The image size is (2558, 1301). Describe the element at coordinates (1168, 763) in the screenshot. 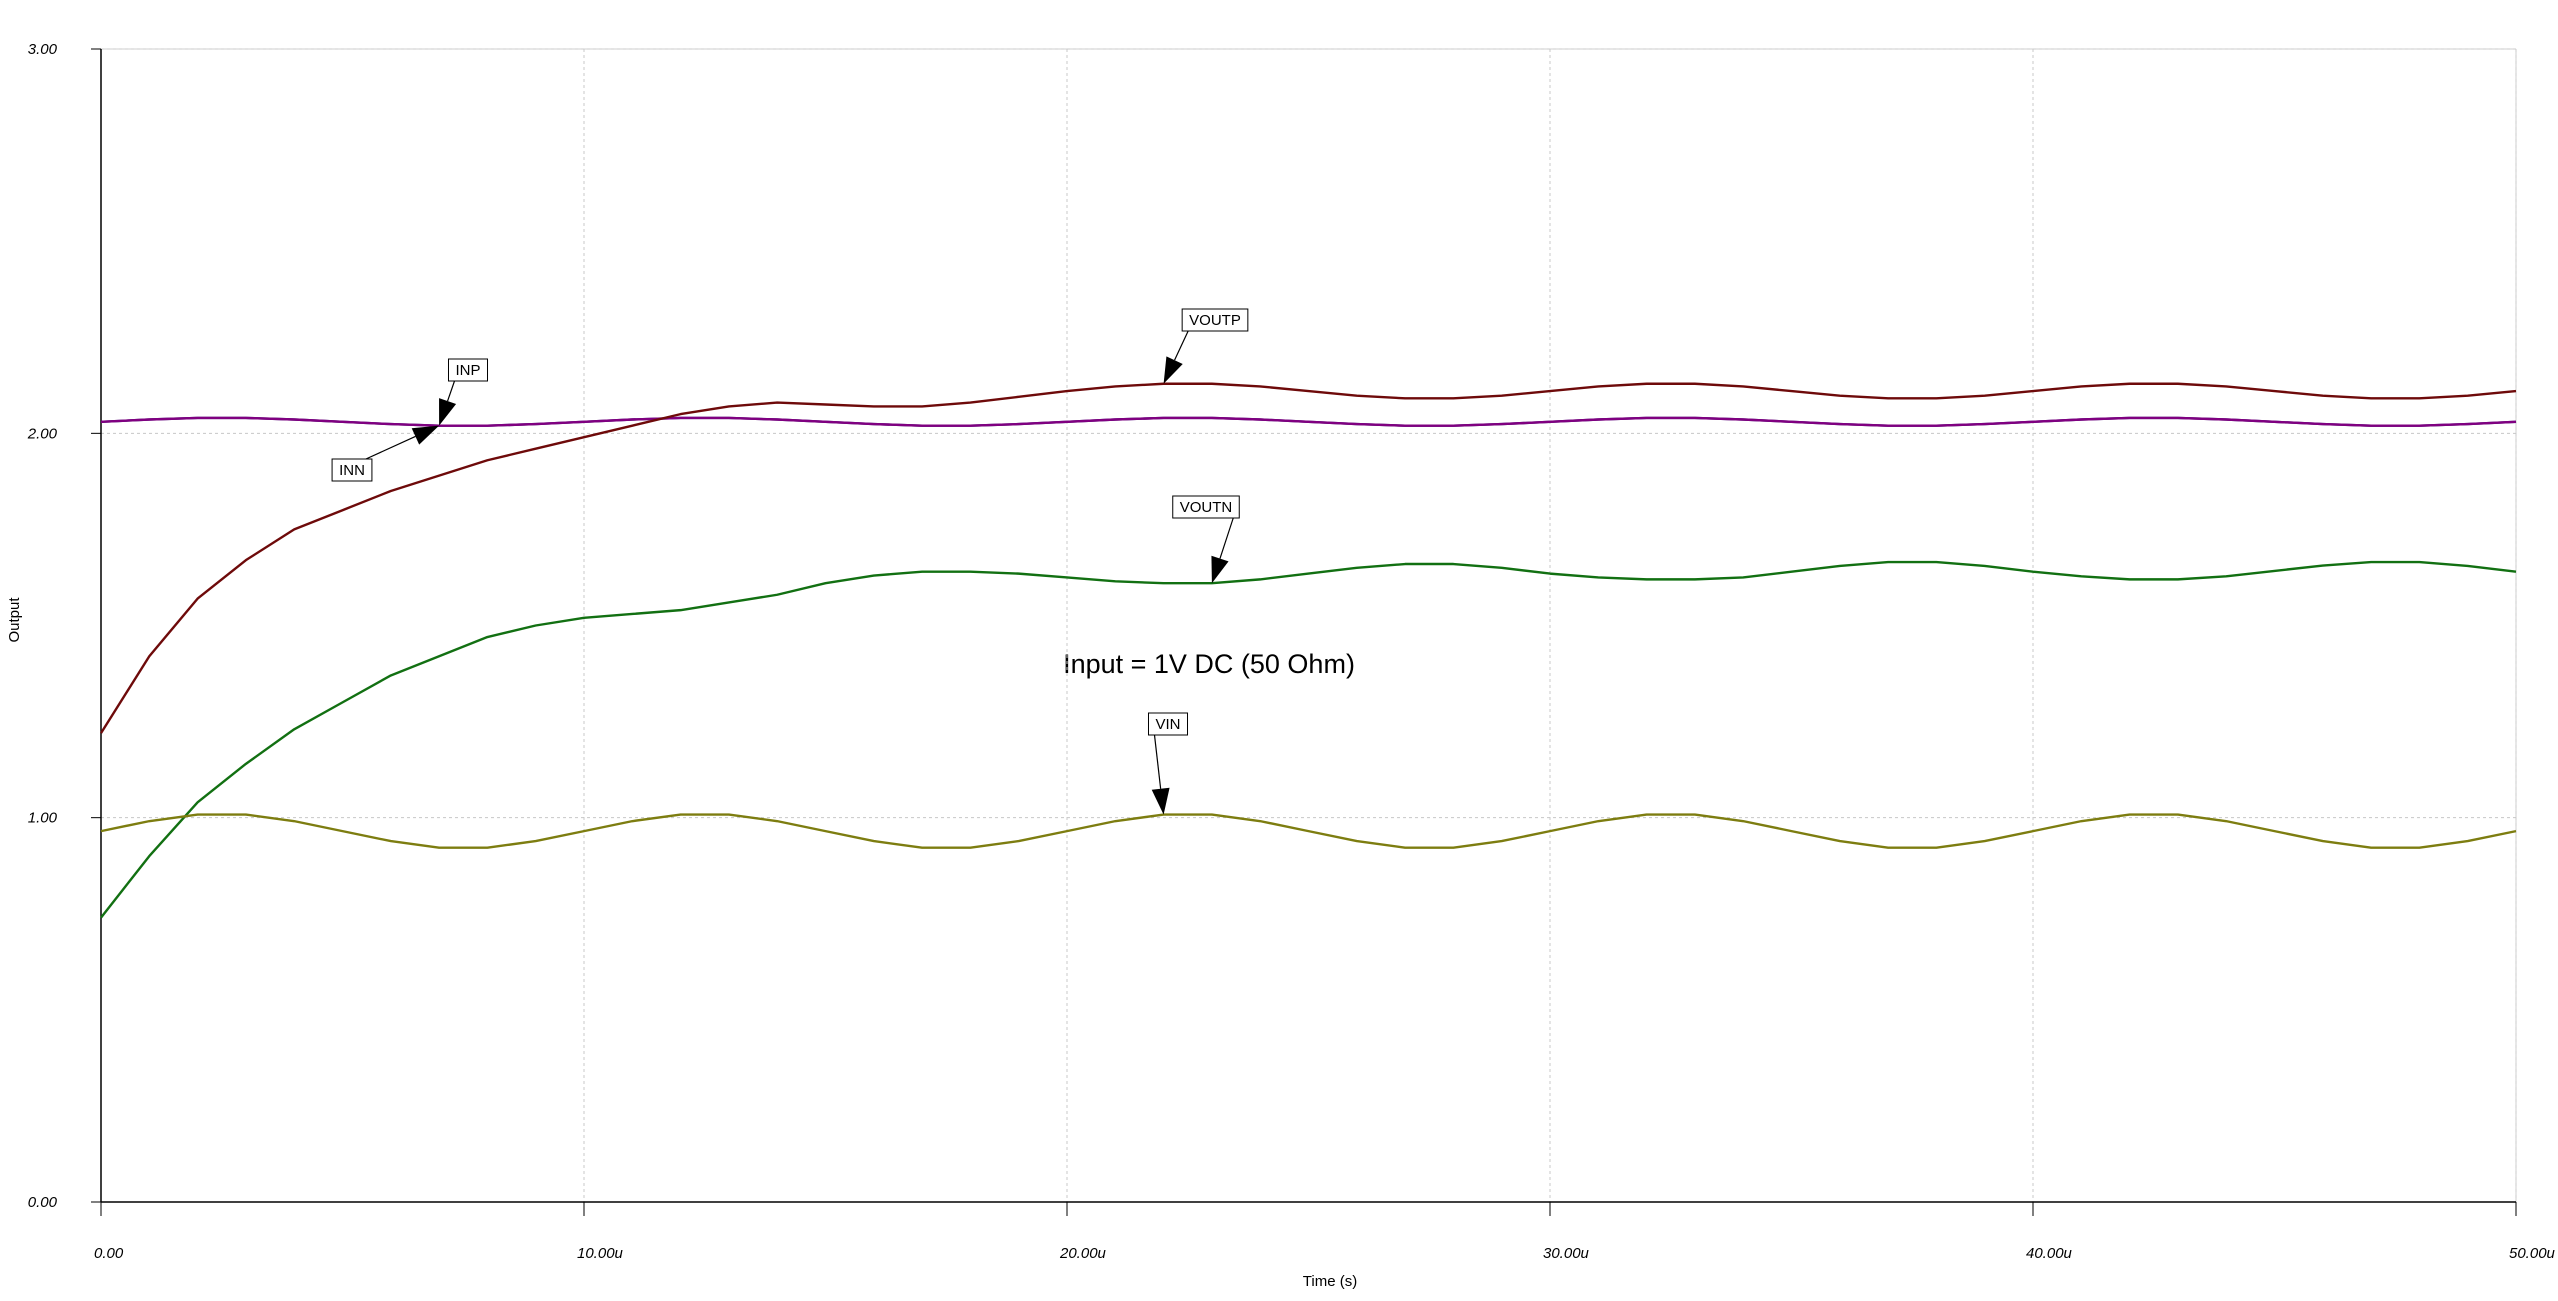

I see `series-label: VIN` at that location.